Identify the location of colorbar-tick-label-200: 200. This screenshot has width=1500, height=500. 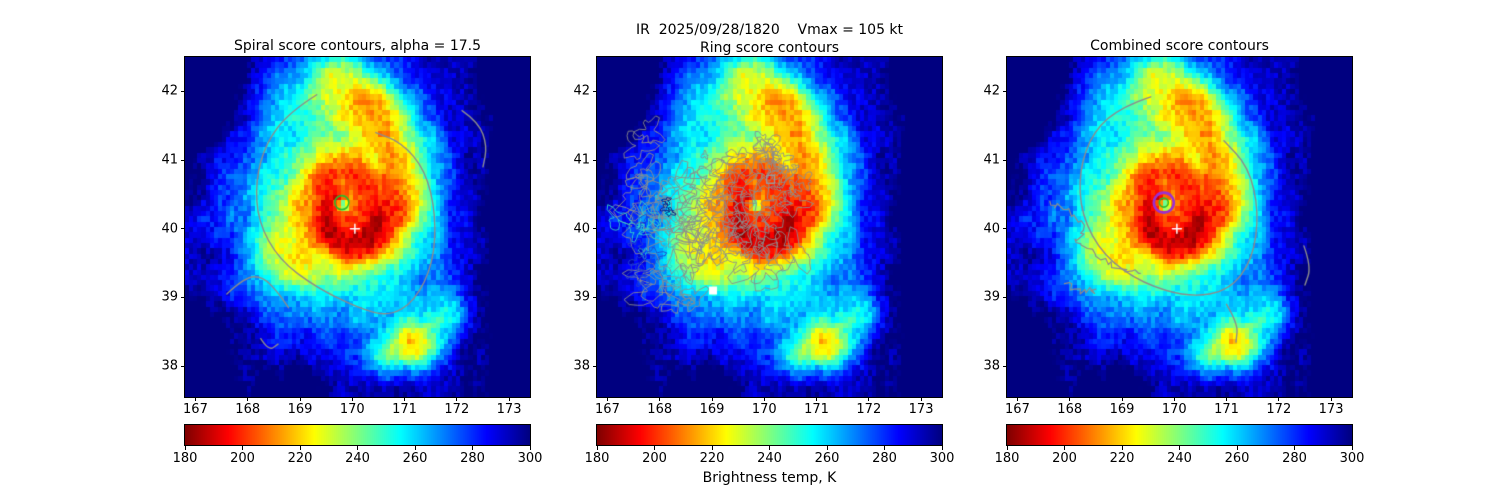
(242, 458).